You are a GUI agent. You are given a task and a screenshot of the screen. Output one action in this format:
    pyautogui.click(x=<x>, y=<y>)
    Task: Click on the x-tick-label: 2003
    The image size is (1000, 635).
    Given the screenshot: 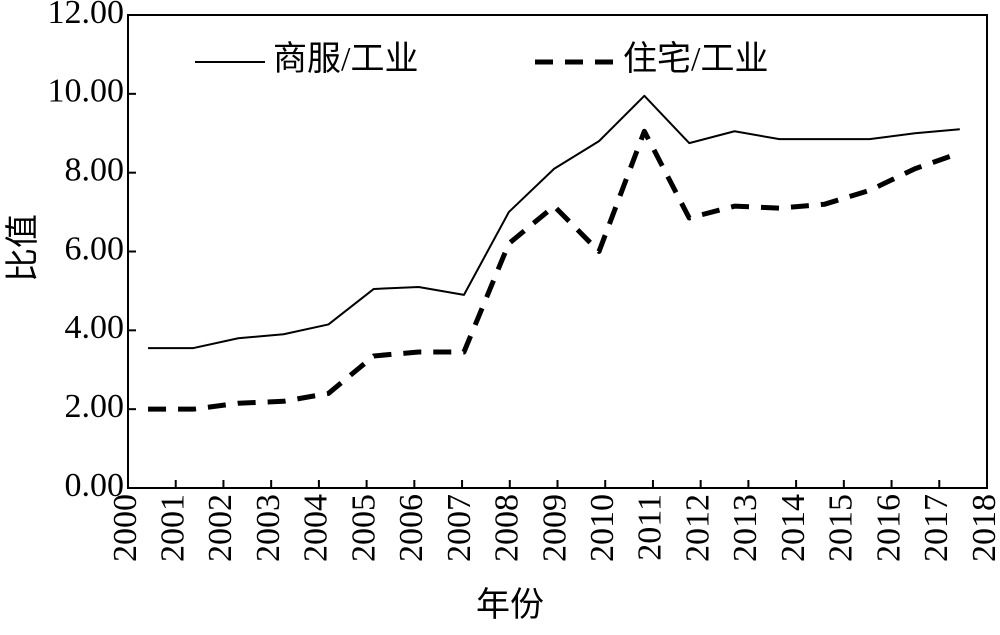 What is the action you would take?
    pyautogui.click(x=268, y=528)
    